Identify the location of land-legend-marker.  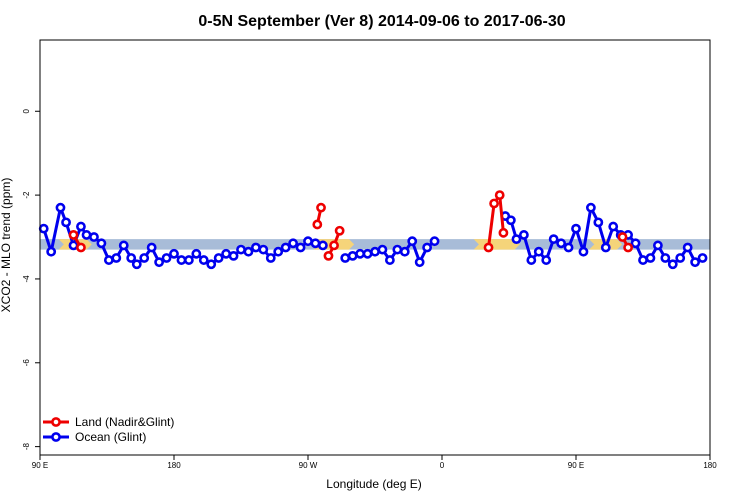
(56, 422).